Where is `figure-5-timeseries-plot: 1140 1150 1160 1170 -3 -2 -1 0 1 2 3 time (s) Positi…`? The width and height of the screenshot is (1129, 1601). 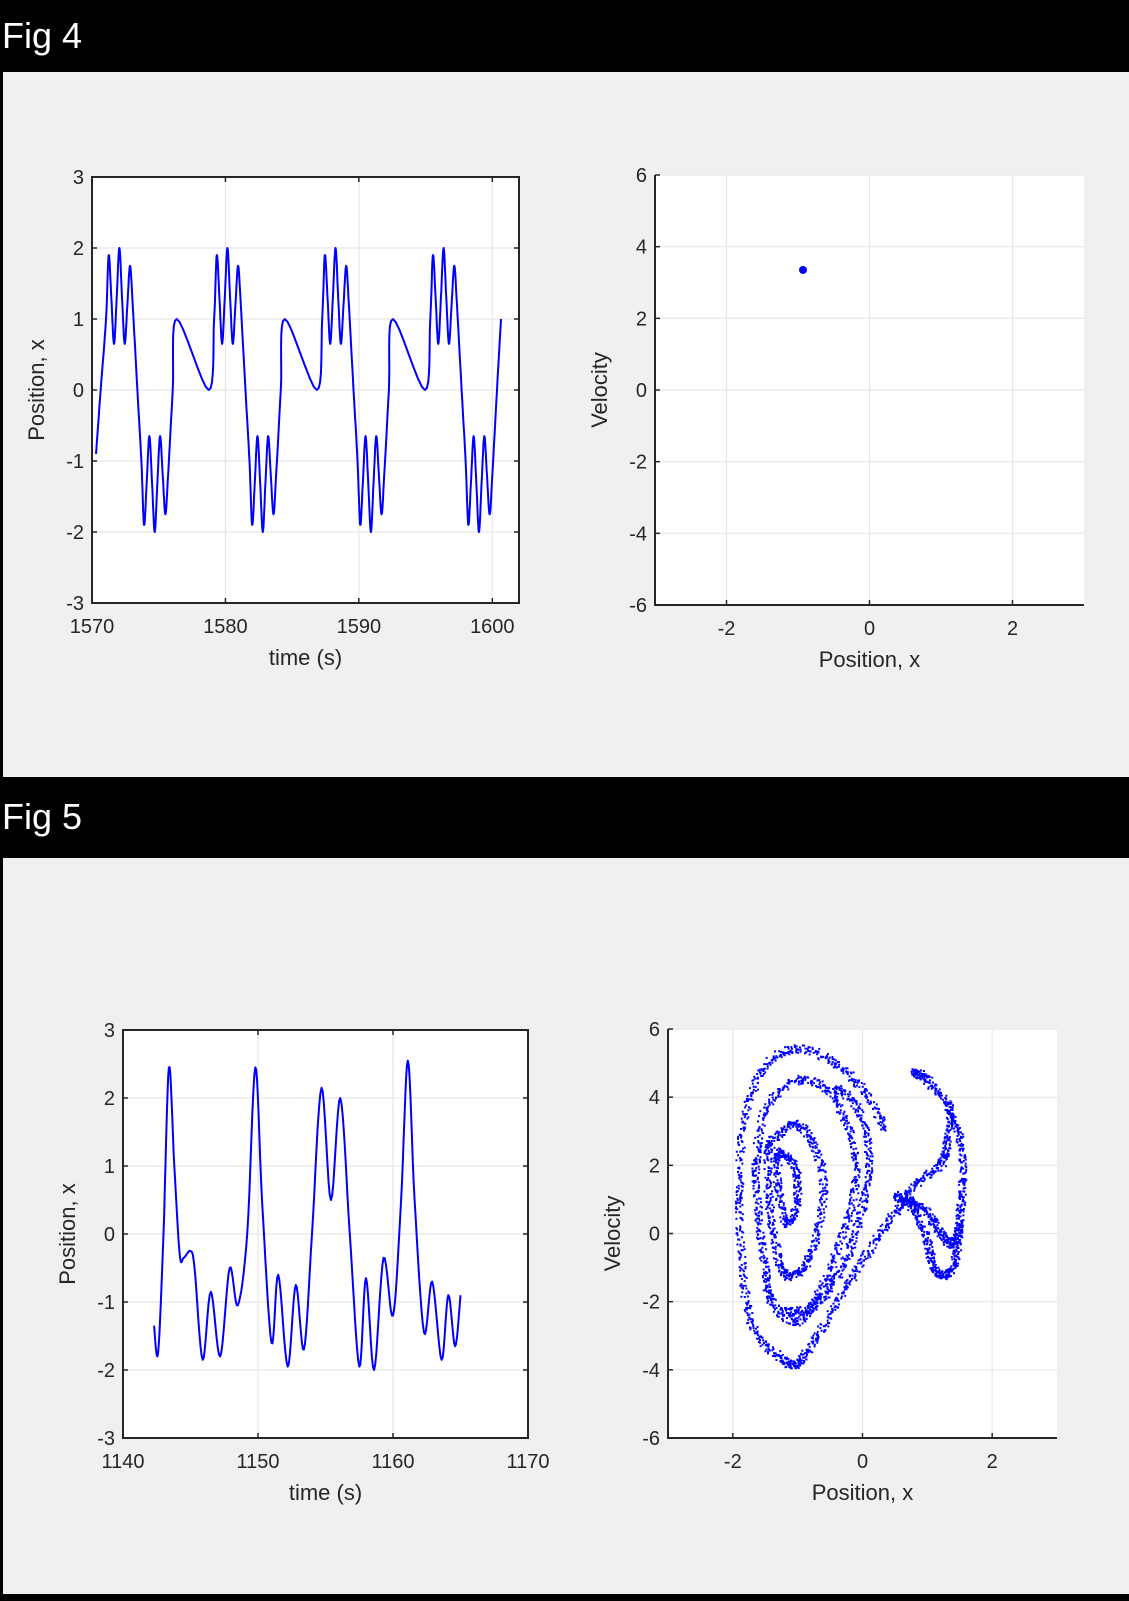 figure-5-timeseries-plot: 1140 1150 1160 1170 -3 -2 -1 0 1 2 3 time (s) Positi… is located at coordinates (302, 1262).